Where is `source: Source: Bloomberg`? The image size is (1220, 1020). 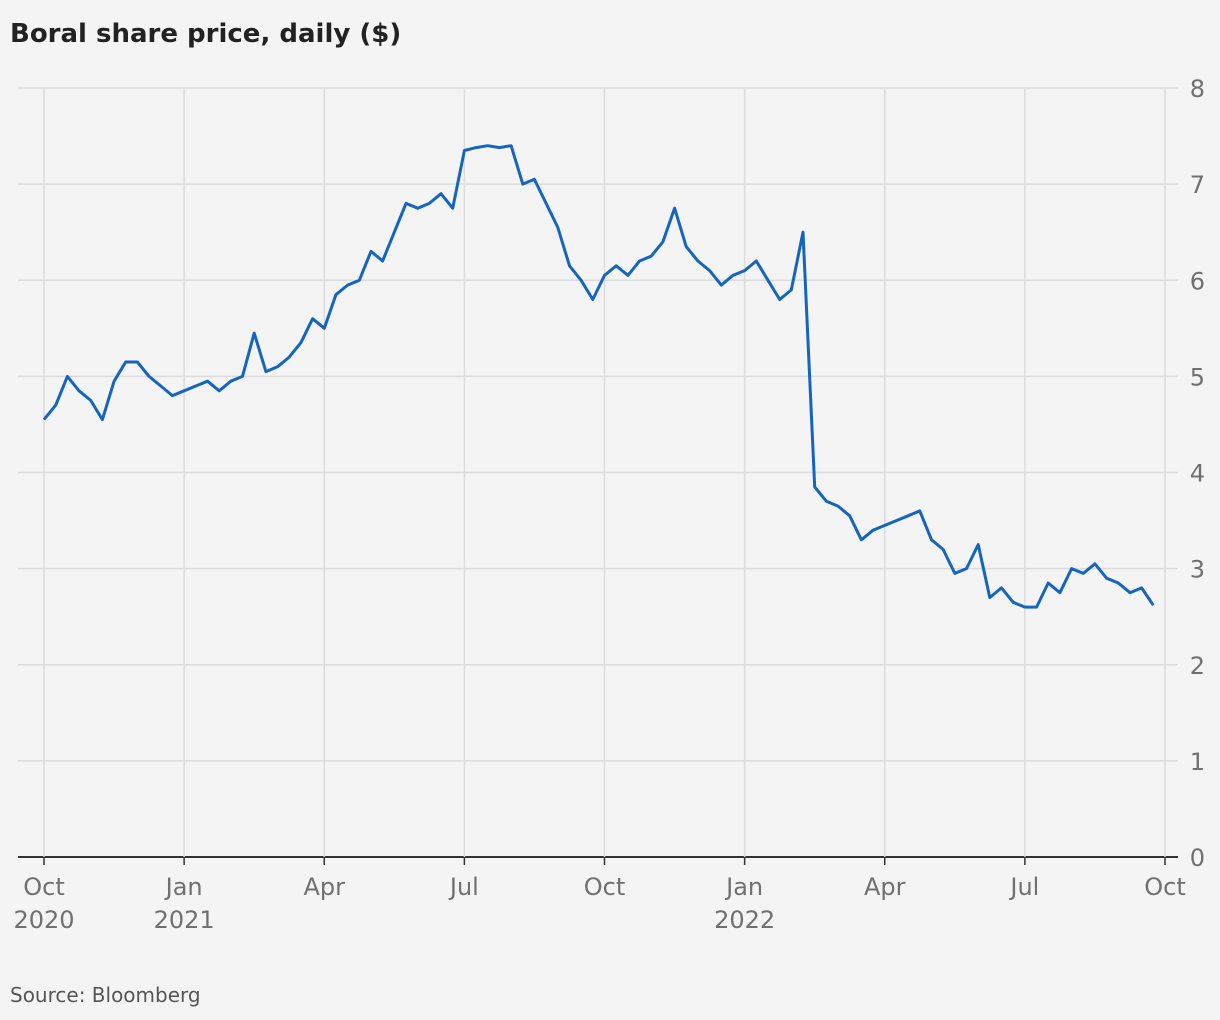
source: Source: Bloomberg is located at coordinates (105, 995).